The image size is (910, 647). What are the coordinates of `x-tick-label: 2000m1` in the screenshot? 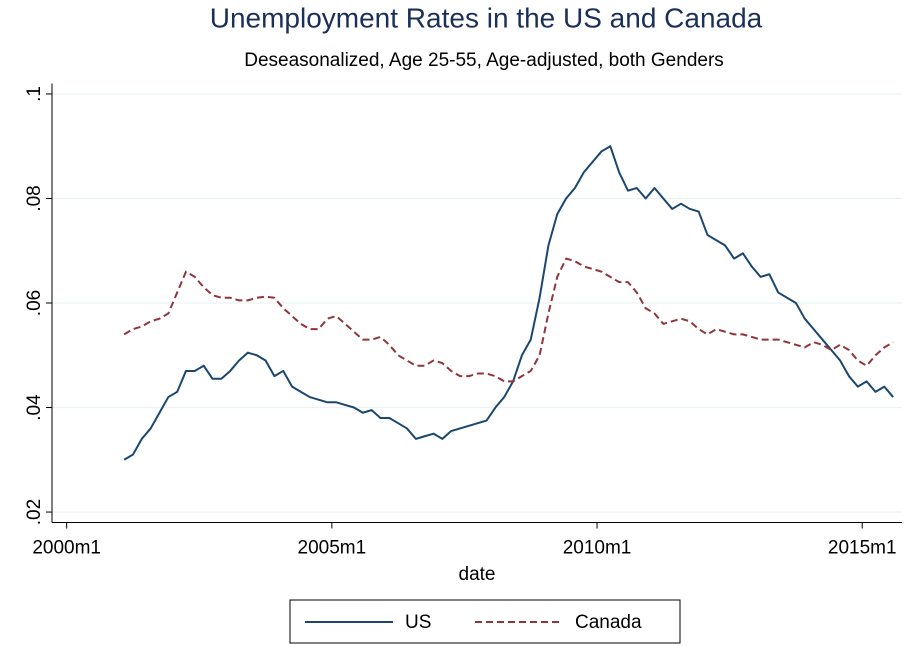 It's located at (66, 548).